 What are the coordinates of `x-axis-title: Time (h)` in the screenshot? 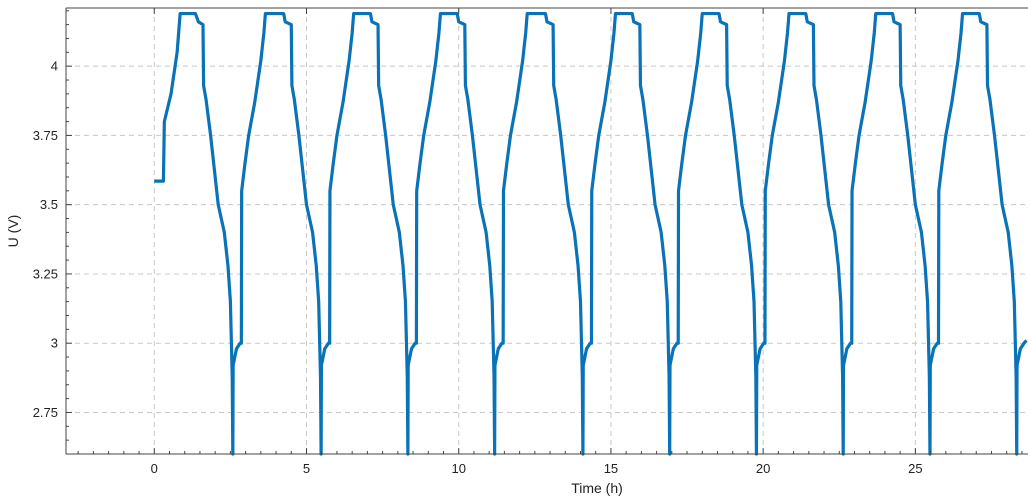 It's located at (597, 488).